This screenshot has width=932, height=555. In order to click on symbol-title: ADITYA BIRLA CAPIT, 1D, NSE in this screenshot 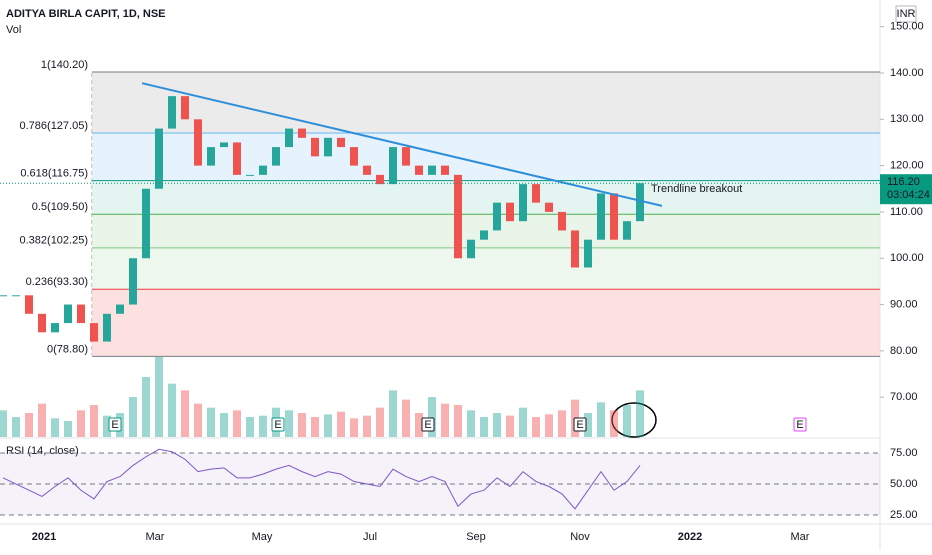, I will do `click(86, 14)`.